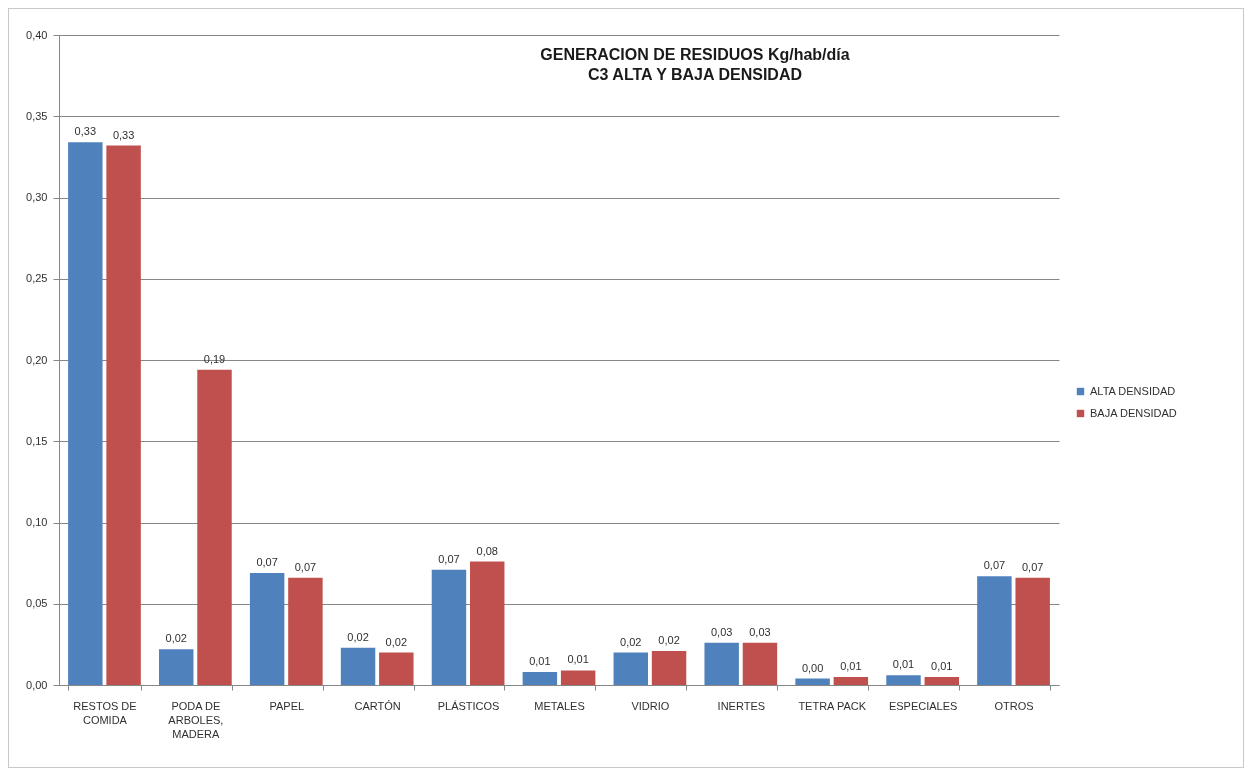 Image resolution: width=1255 pixels, height=778 pixels. I want to click on y-tick-label: 0,15, so click(37, 440).